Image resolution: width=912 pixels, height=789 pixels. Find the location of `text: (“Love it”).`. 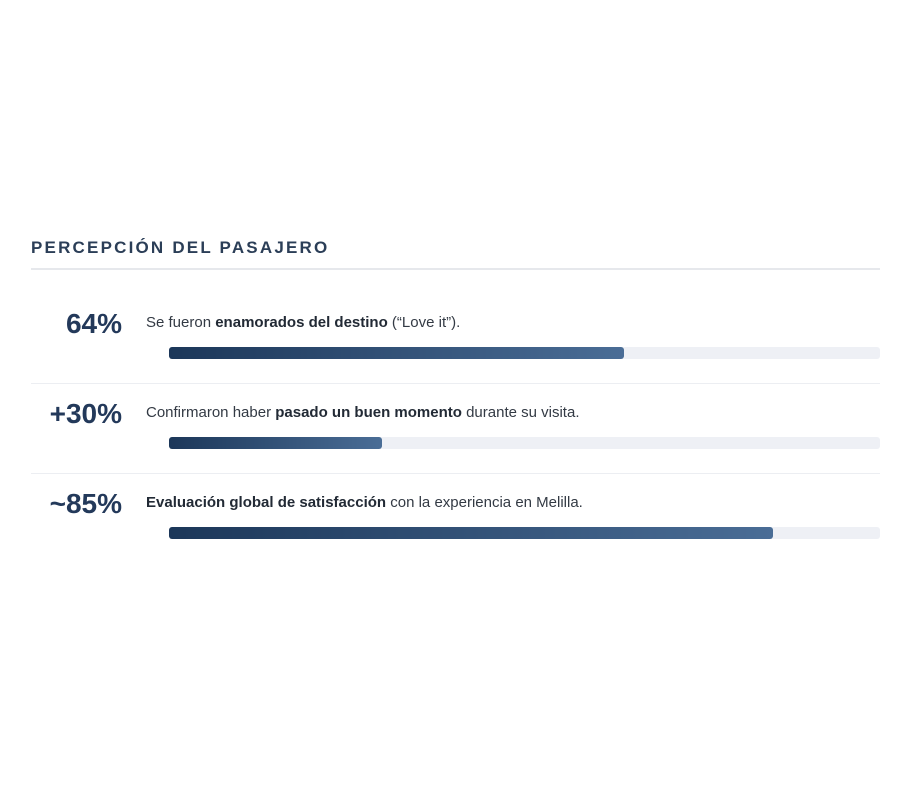

text: (“Love it”). is located at coordinates (424, 322).